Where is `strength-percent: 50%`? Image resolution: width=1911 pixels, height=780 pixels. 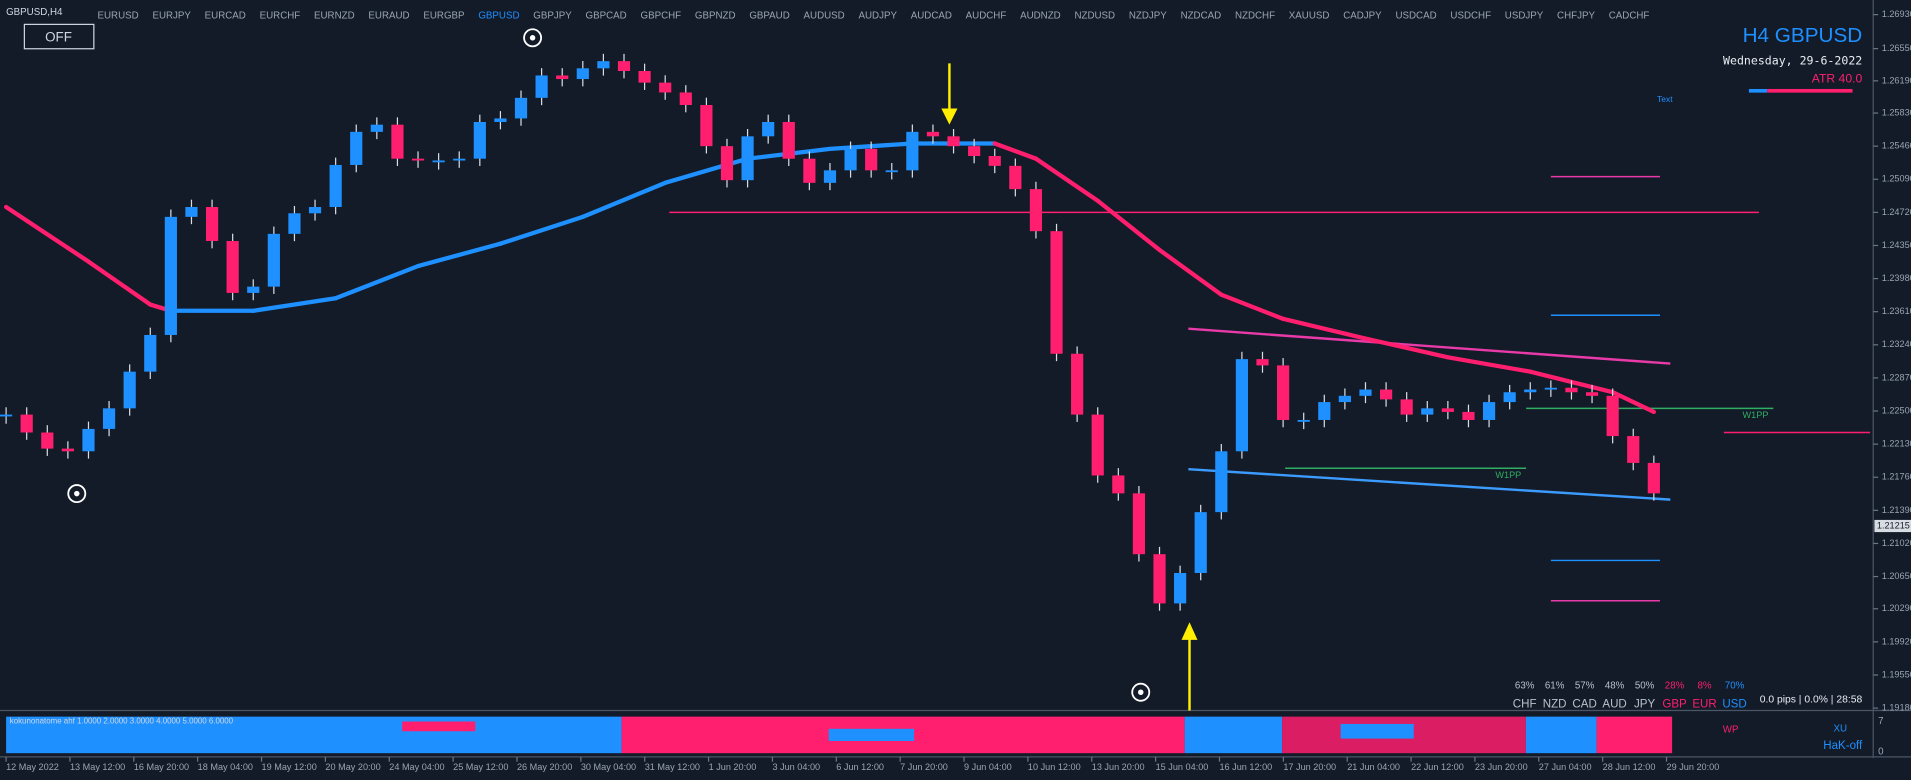 strength-percent: 50% is located at coordinates (1645, 686).